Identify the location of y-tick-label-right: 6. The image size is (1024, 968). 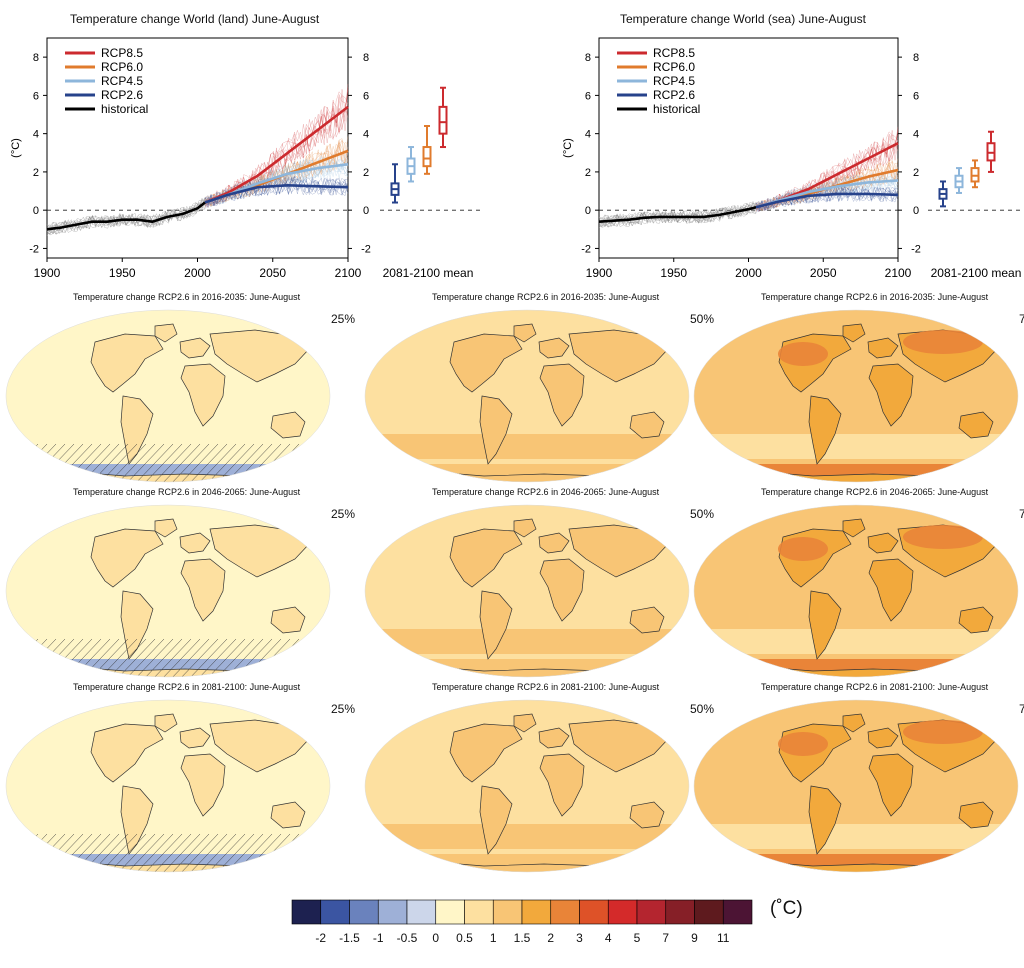
(916, 96).